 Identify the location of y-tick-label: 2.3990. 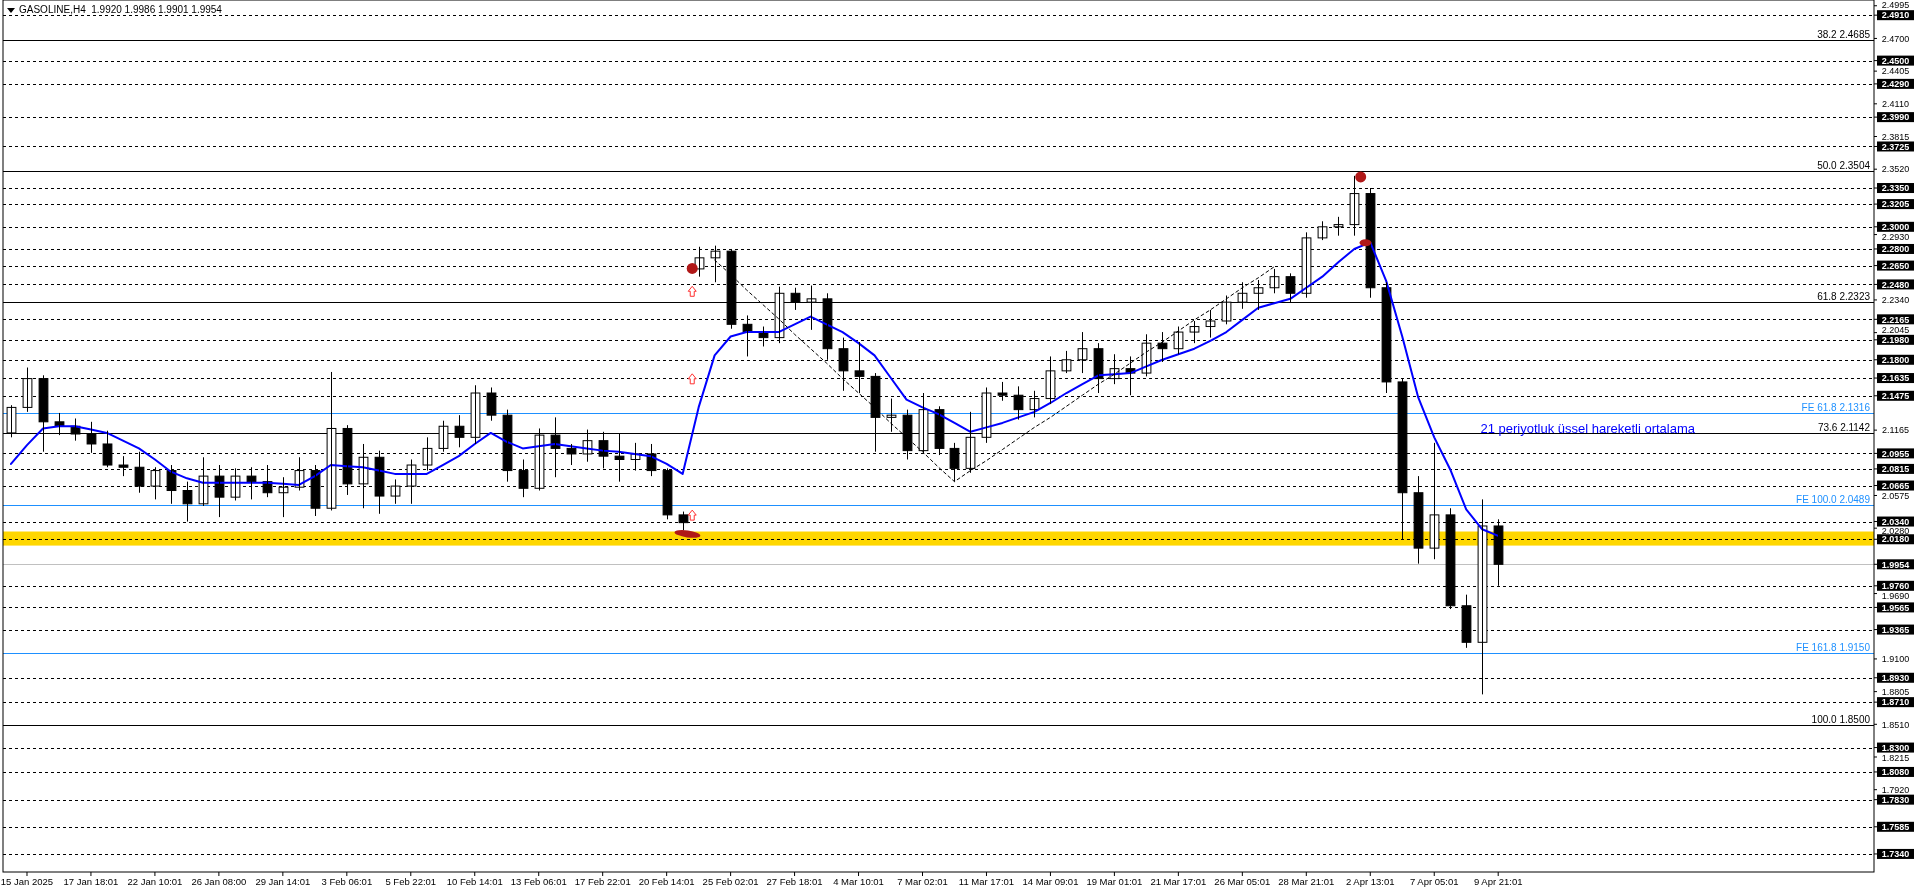
(1895, 117).